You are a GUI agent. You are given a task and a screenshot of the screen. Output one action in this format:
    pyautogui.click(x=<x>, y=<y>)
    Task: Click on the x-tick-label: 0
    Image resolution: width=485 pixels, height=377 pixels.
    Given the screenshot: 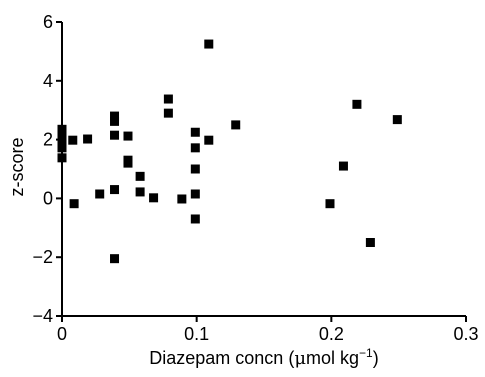 What is the action you would take?
    pyautogui.click(x=62, y=334)
    